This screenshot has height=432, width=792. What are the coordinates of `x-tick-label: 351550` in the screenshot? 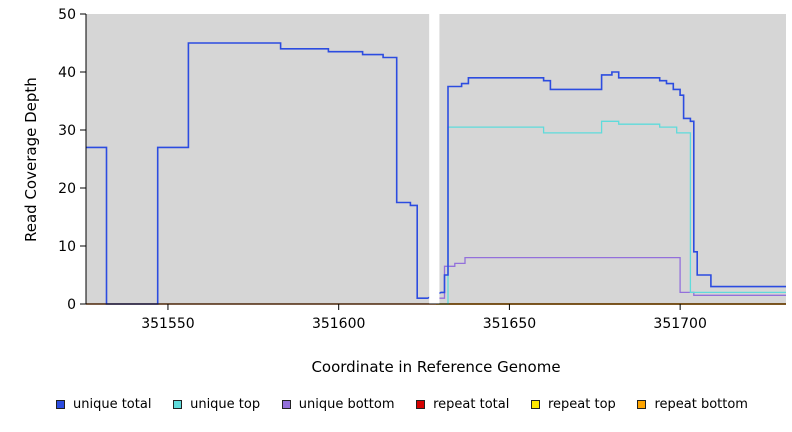 It's located at (167, 324).